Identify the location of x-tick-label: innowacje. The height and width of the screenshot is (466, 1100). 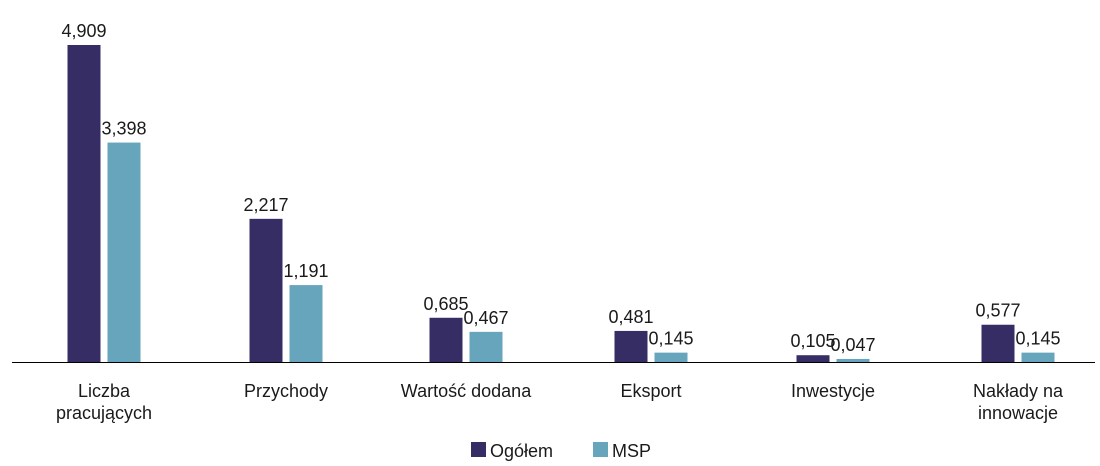
(1018, 413).